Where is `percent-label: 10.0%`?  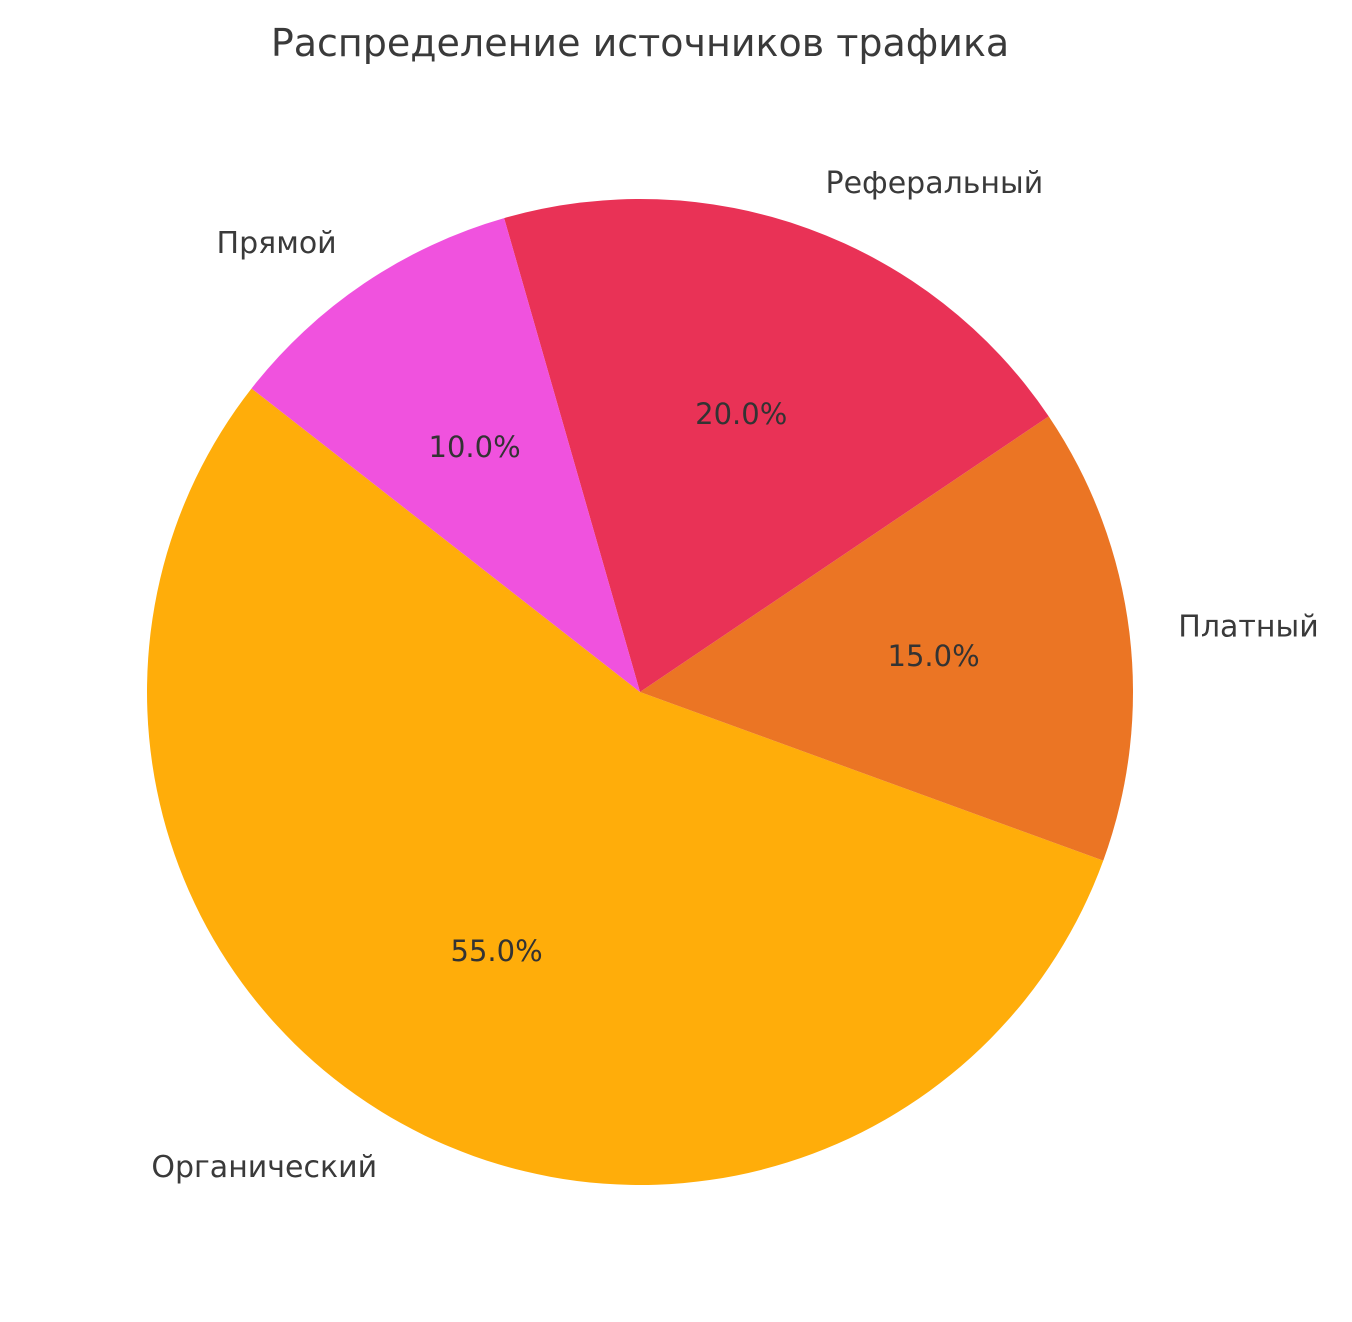 percent-label: 10.0% is located at coordinates (475, 447).